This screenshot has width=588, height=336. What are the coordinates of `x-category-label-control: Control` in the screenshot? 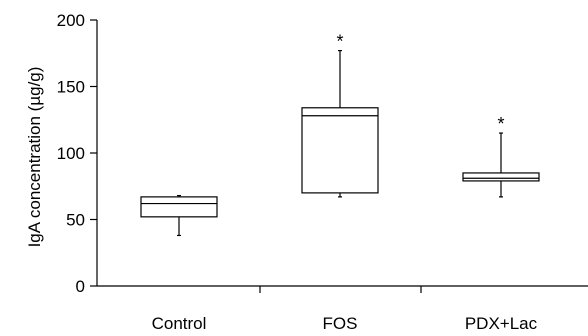 It's located at (179, 323).